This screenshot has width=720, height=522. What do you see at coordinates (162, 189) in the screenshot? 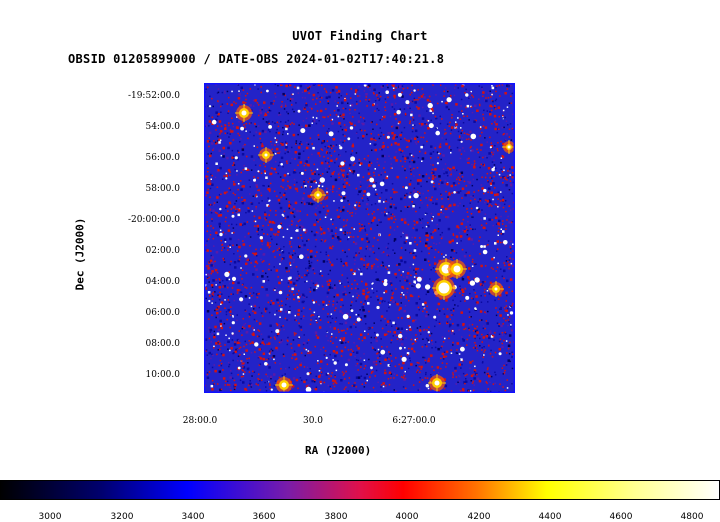
I see `dec-tick-label: 58:00.0` at bounding box center [162, 189].